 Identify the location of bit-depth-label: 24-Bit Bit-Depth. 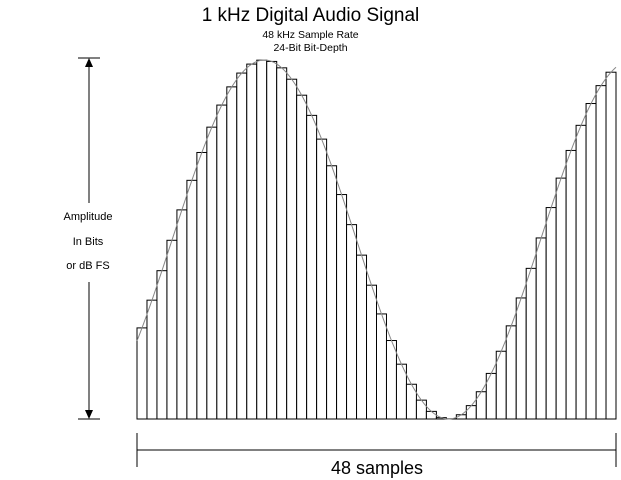
(310, 48).